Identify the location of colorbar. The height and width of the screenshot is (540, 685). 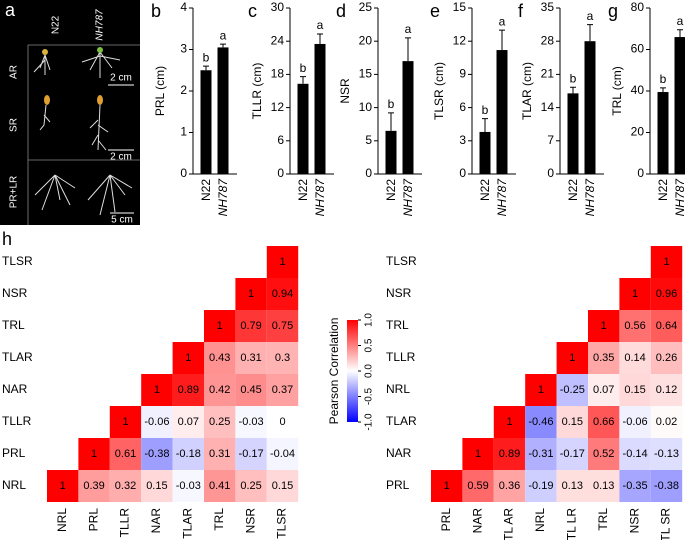
(352, 371).